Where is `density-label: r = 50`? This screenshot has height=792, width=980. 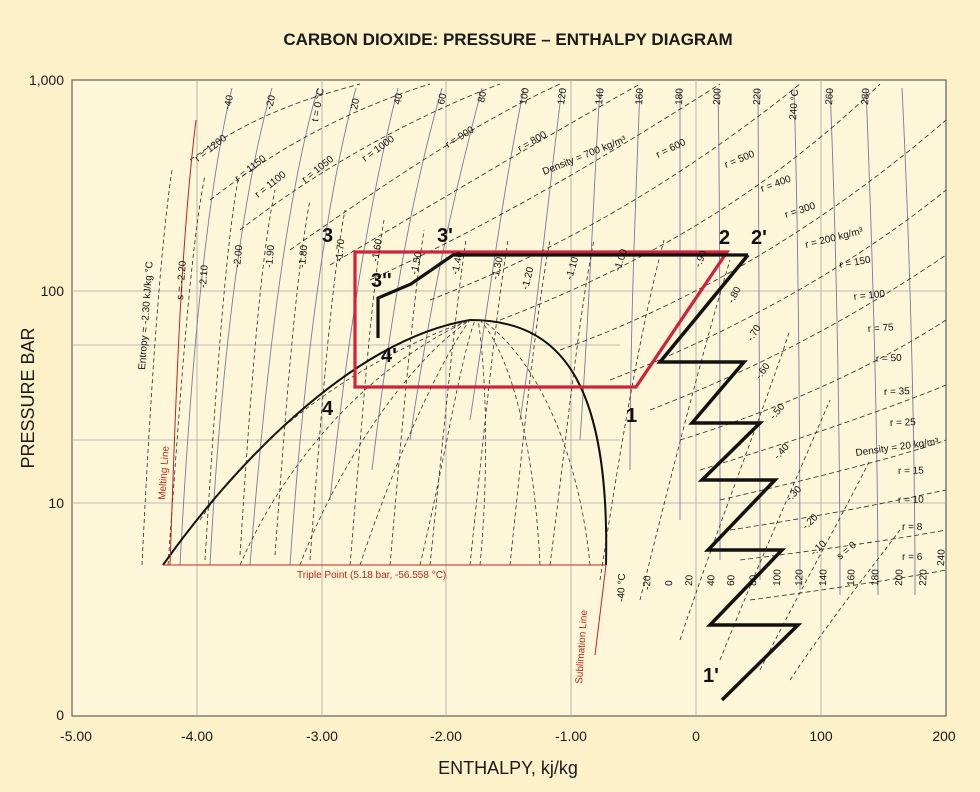
density-label: r = 50 is located at coordinates (889, 359).